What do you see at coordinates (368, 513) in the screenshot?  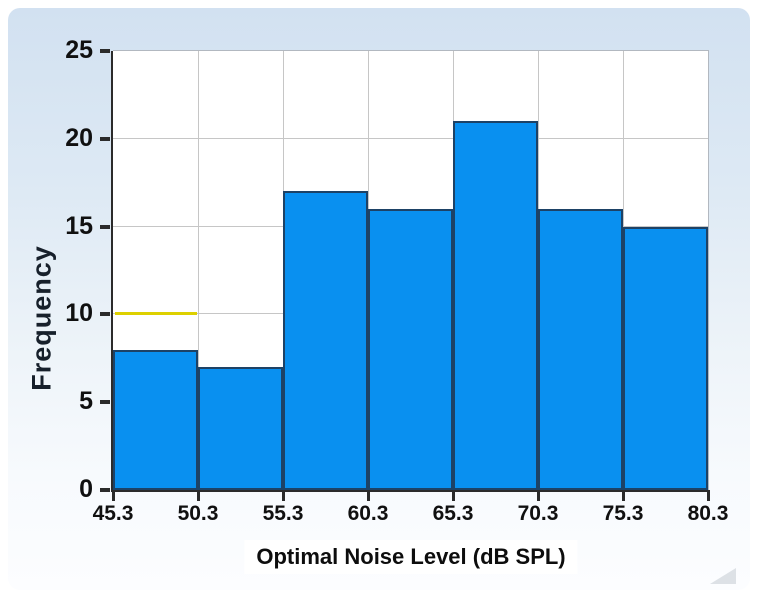 I see `x-tick-label: 60.3` at bounding box center [368, 513].